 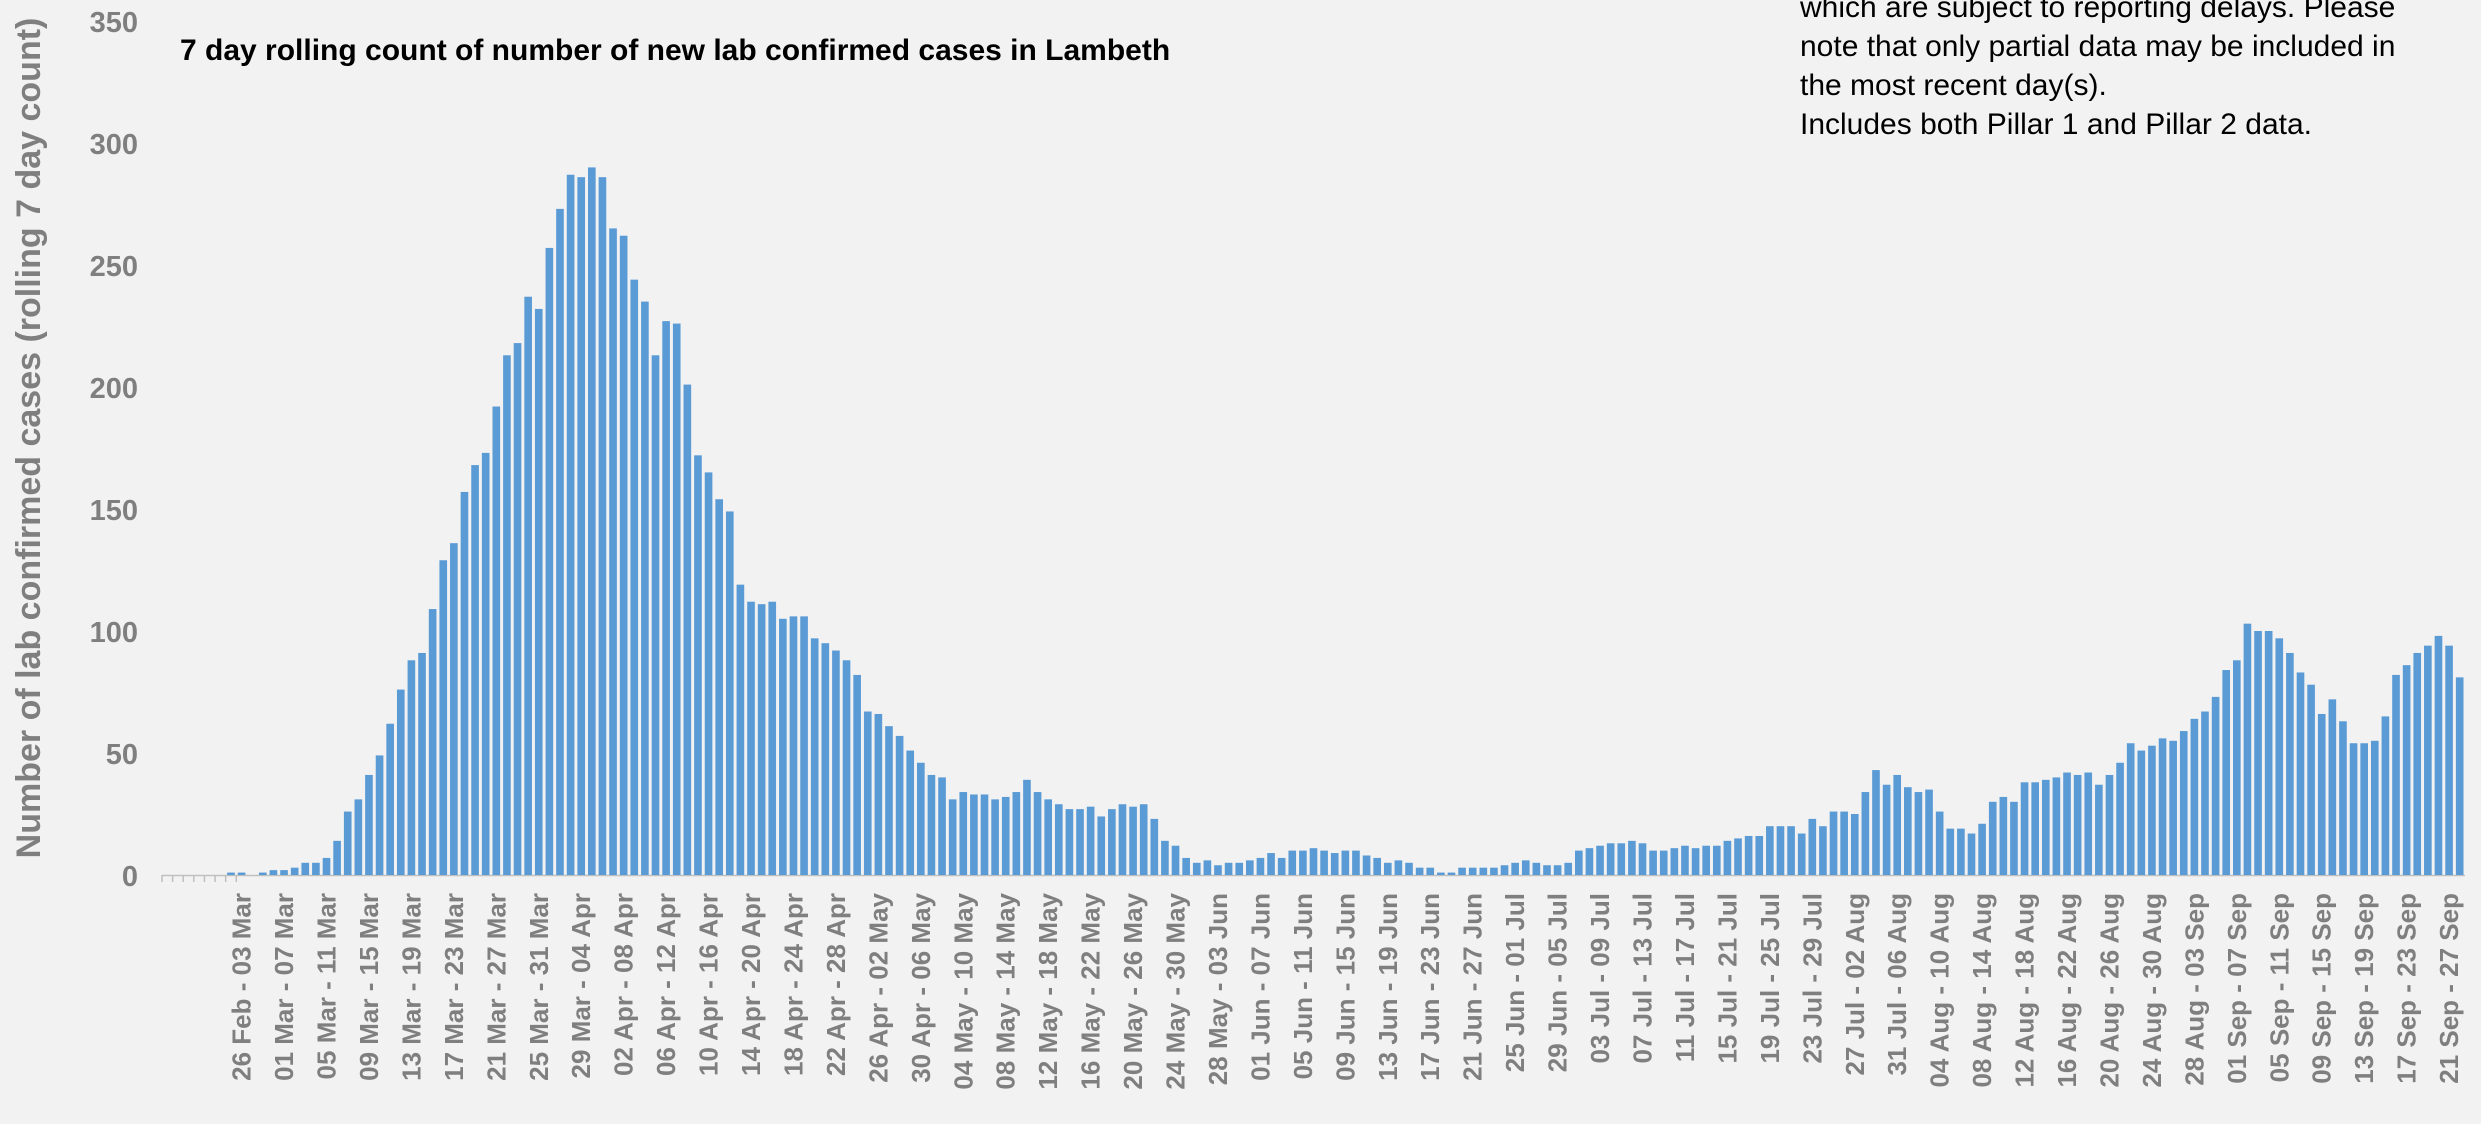 I want to click on x-tick-label: 08 May - 14 May, so click(x=1006, y=990).